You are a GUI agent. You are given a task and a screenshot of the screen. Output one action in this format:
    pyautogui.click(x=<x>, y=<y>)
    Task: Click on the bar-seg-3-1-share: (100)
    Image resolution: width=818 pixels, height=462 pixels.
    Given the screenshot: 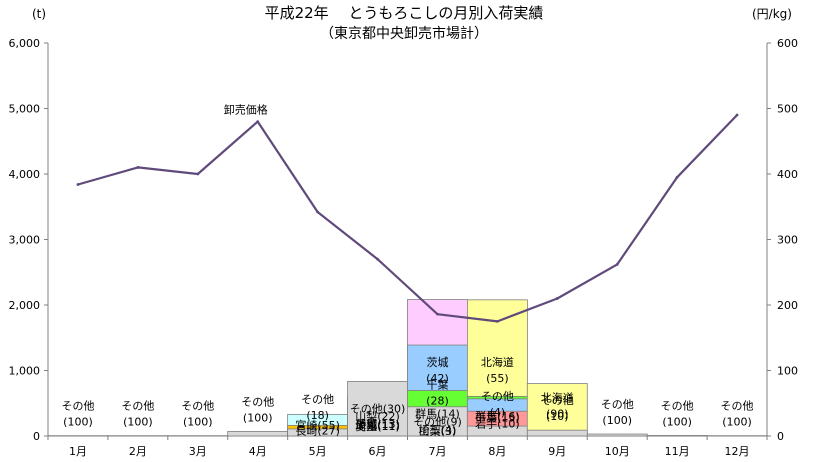 What is the action you would take?
    pyautogui.click(x=198, y=422)
    